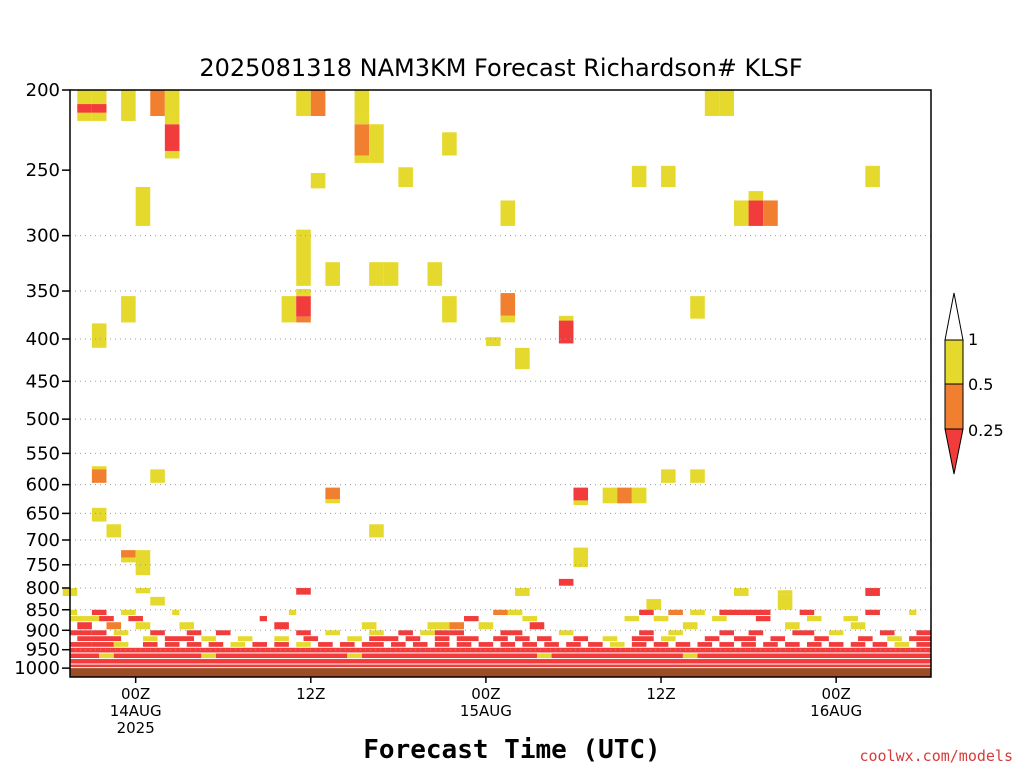  What do you see at coordinates (43, 291) in the screenshot?
I see `y-tick-label: 350` at bounding box center [43, 291].